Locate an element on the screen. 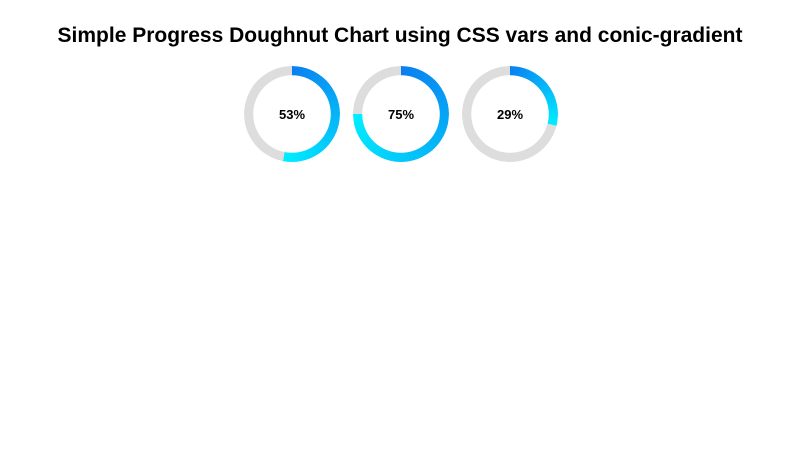  doughnut-2: 75% is located at coordinates (401, 114).